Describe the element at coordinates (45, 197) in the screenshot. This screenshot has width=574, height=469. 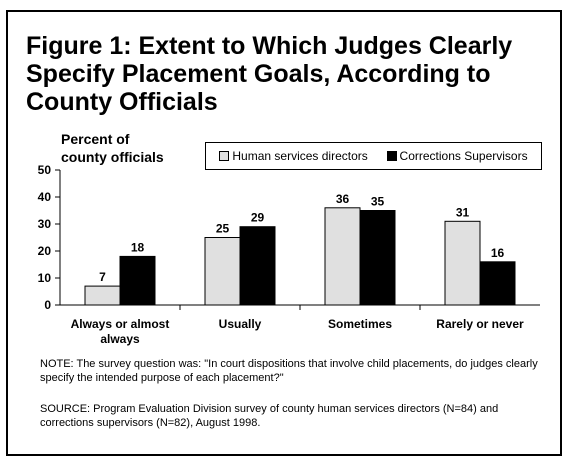
I see `y-tick-label: 40` at that location.